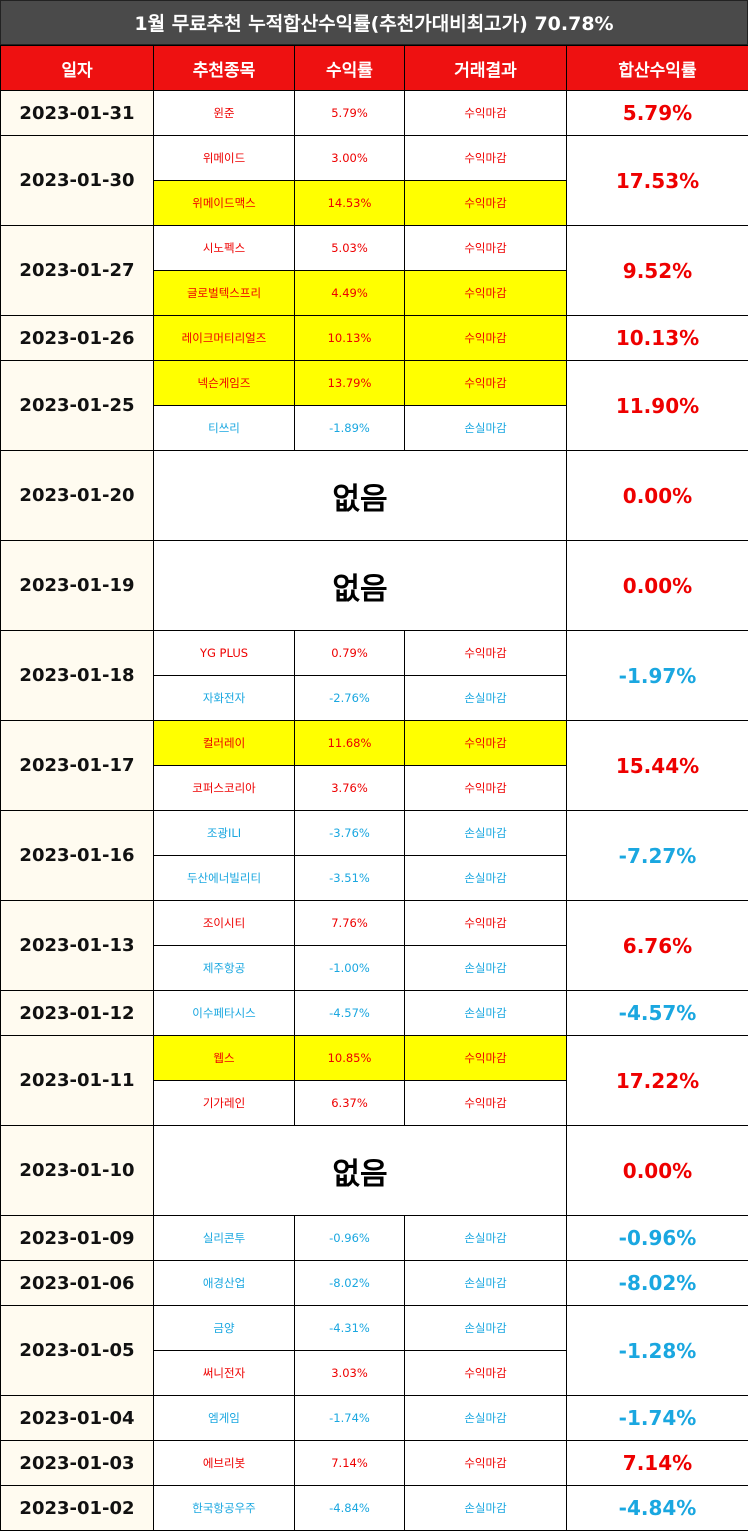 This screenshot has width=748, height=1531. I want to click on combined-return: -8.02%, so click(657, 1283).